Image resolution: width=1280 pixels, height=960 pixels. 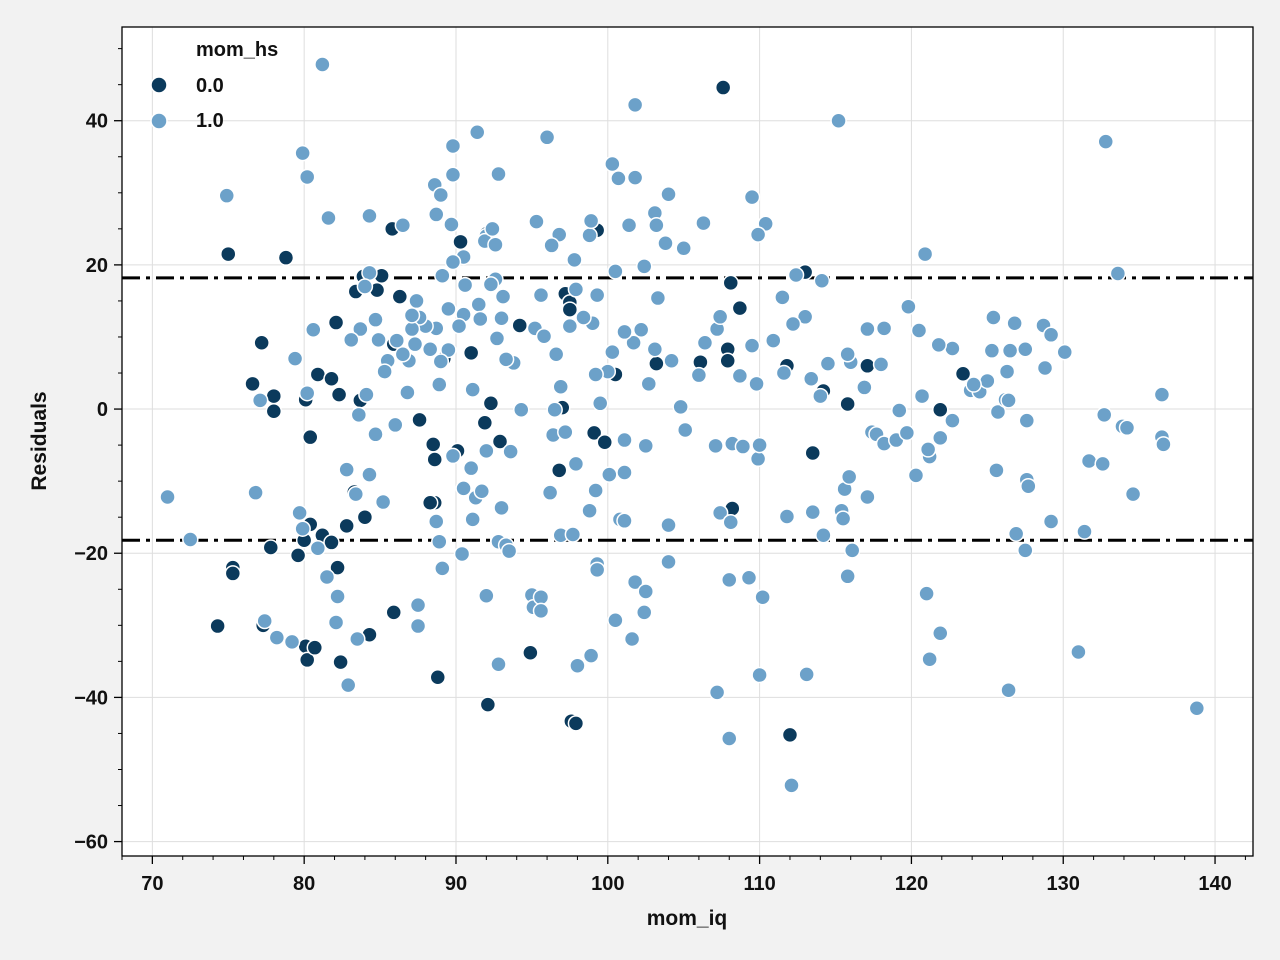 What do you see at coordinates (91, 698) in the screenshot?
I see `y-tick-label: −40` at bounding box center [91, 698].